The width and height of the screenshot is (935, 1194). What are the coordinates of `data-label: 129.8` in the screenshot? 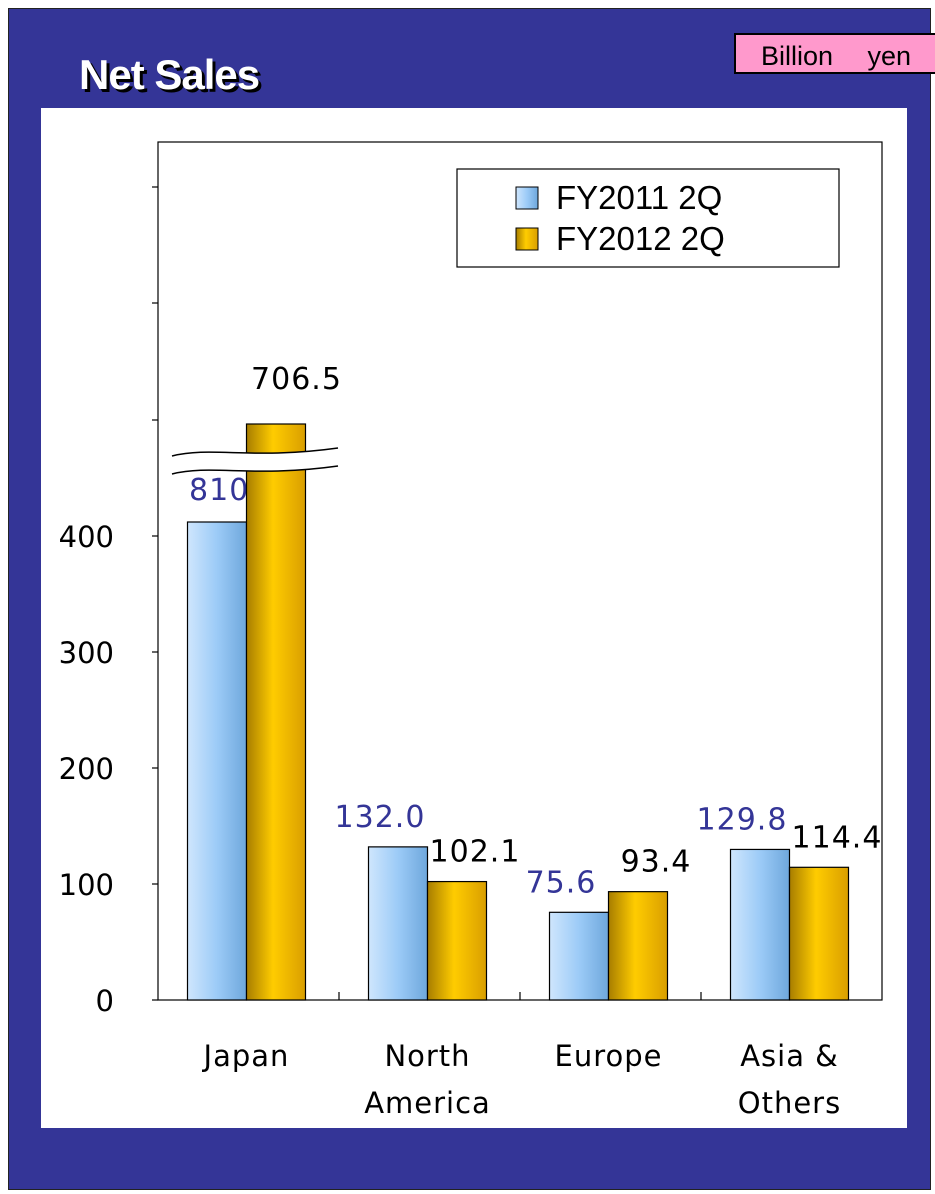 It's located at (742, 819).